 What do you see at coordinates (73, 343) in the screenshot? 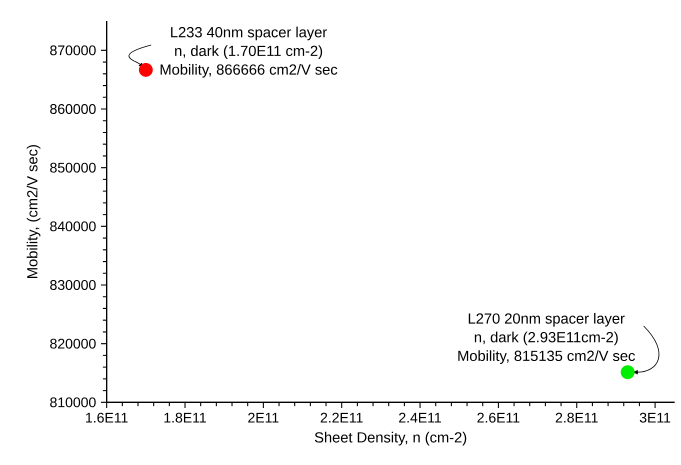
I see `y-tick-label: 820000` at bounding box center [73, 343].